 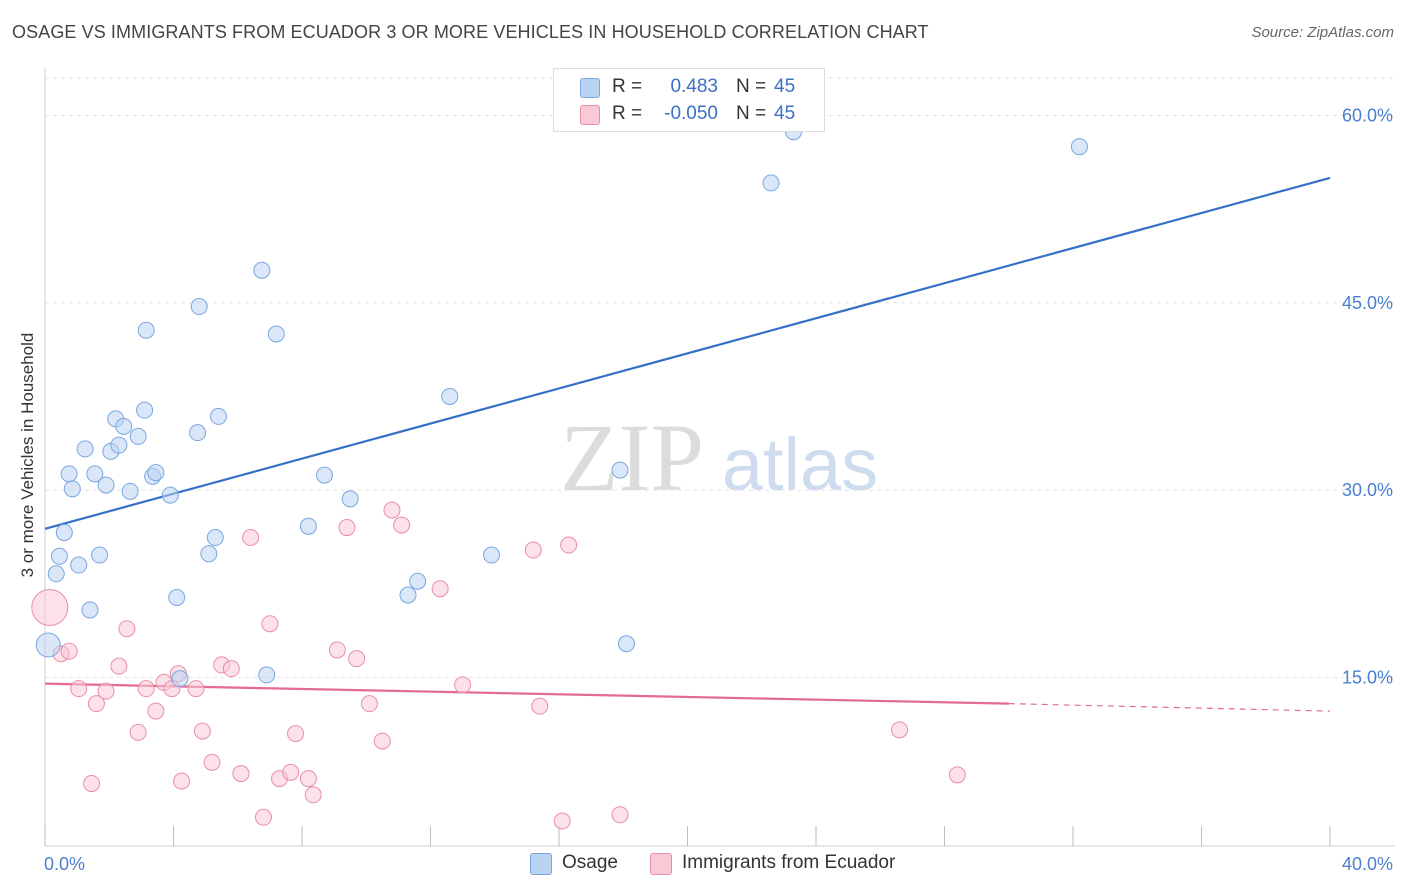 What do you see at coordinates (1322, 32) in the screenshot?
I see `source-label: Source: ZipAtlas.com` at bounding box center [1322, 32].